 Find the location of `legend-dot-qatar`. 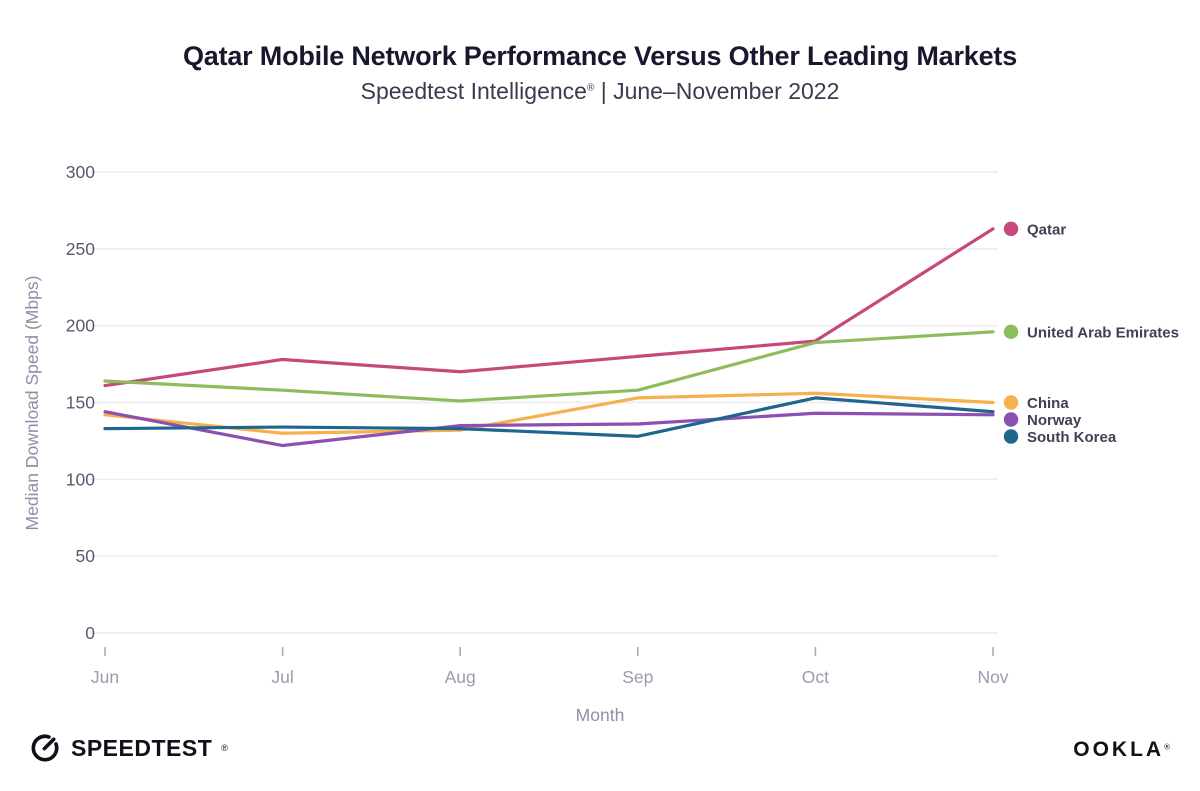

legend-dot-qatar is located at coordinates (1011, 229).